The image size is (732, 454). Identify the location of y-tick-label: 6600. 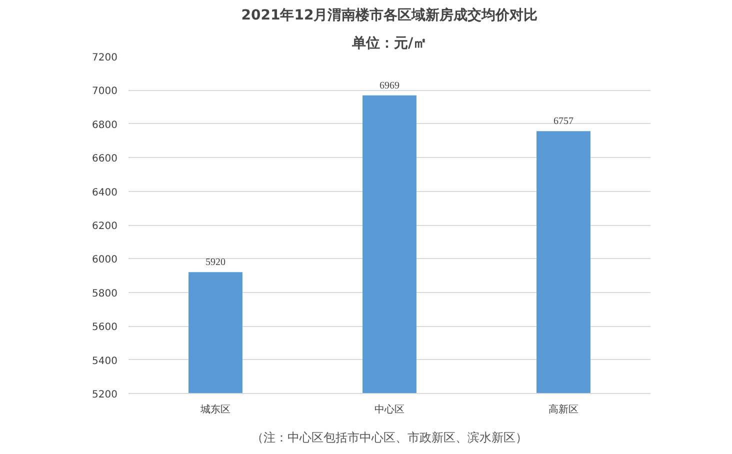
(105, 159).